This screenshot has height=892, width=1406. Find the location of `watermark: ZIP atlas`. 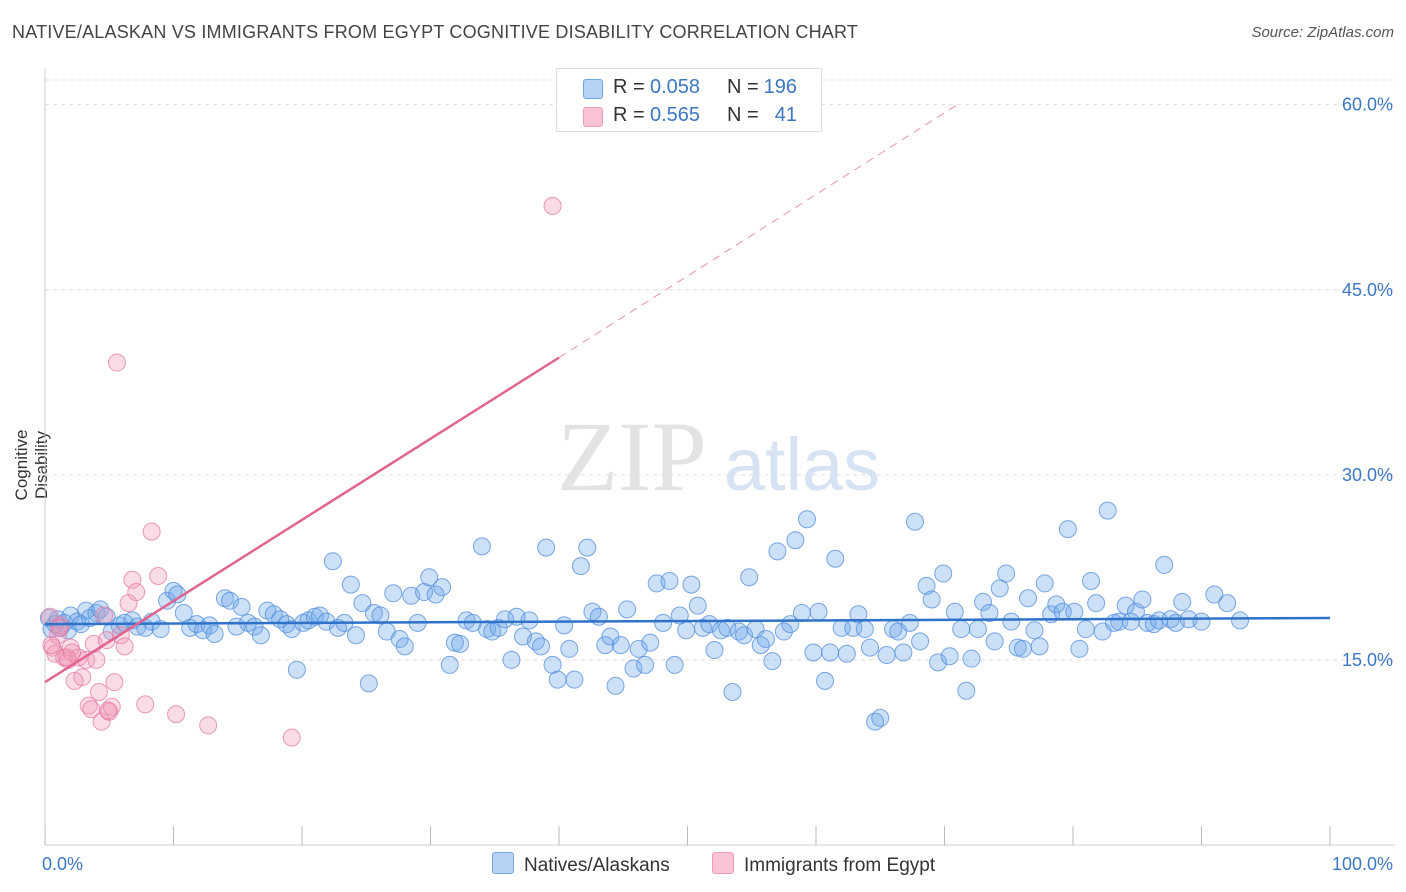

watermark: ZIP atlas is located at coordinates (718, 456).